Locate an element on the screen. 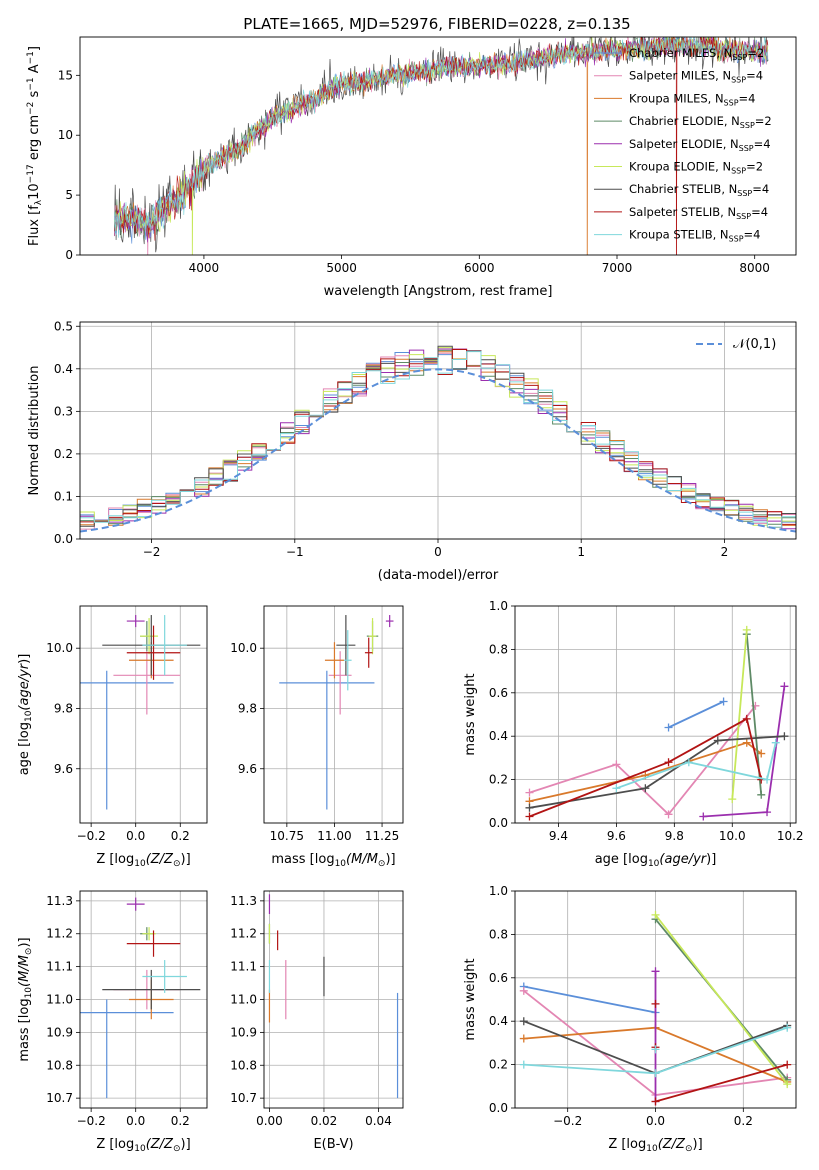 This screenshot has width=819, height=1170. y-tick-label: 0.4 is located at coordinates (498, 736).